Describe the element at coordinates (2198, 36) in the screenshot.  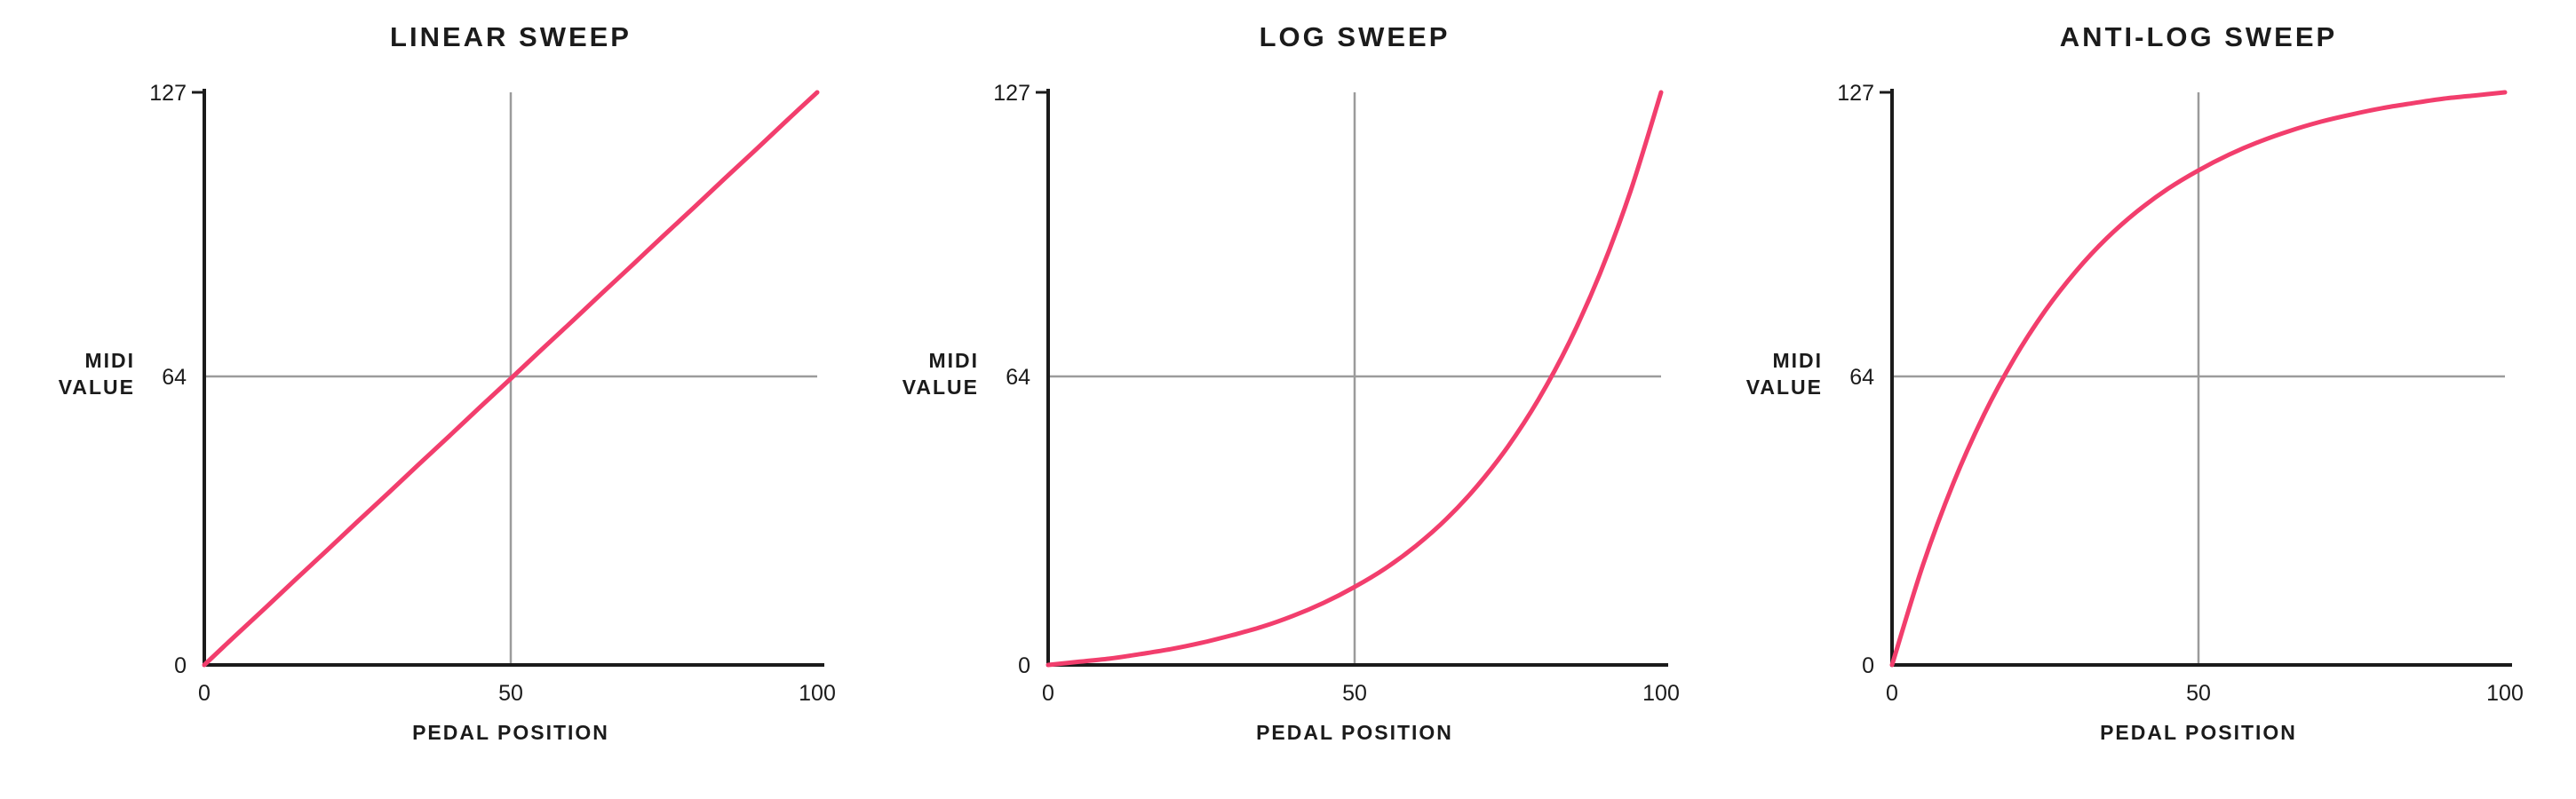
I see `chart-title: ANTI-LOG SWEEP` at that location.